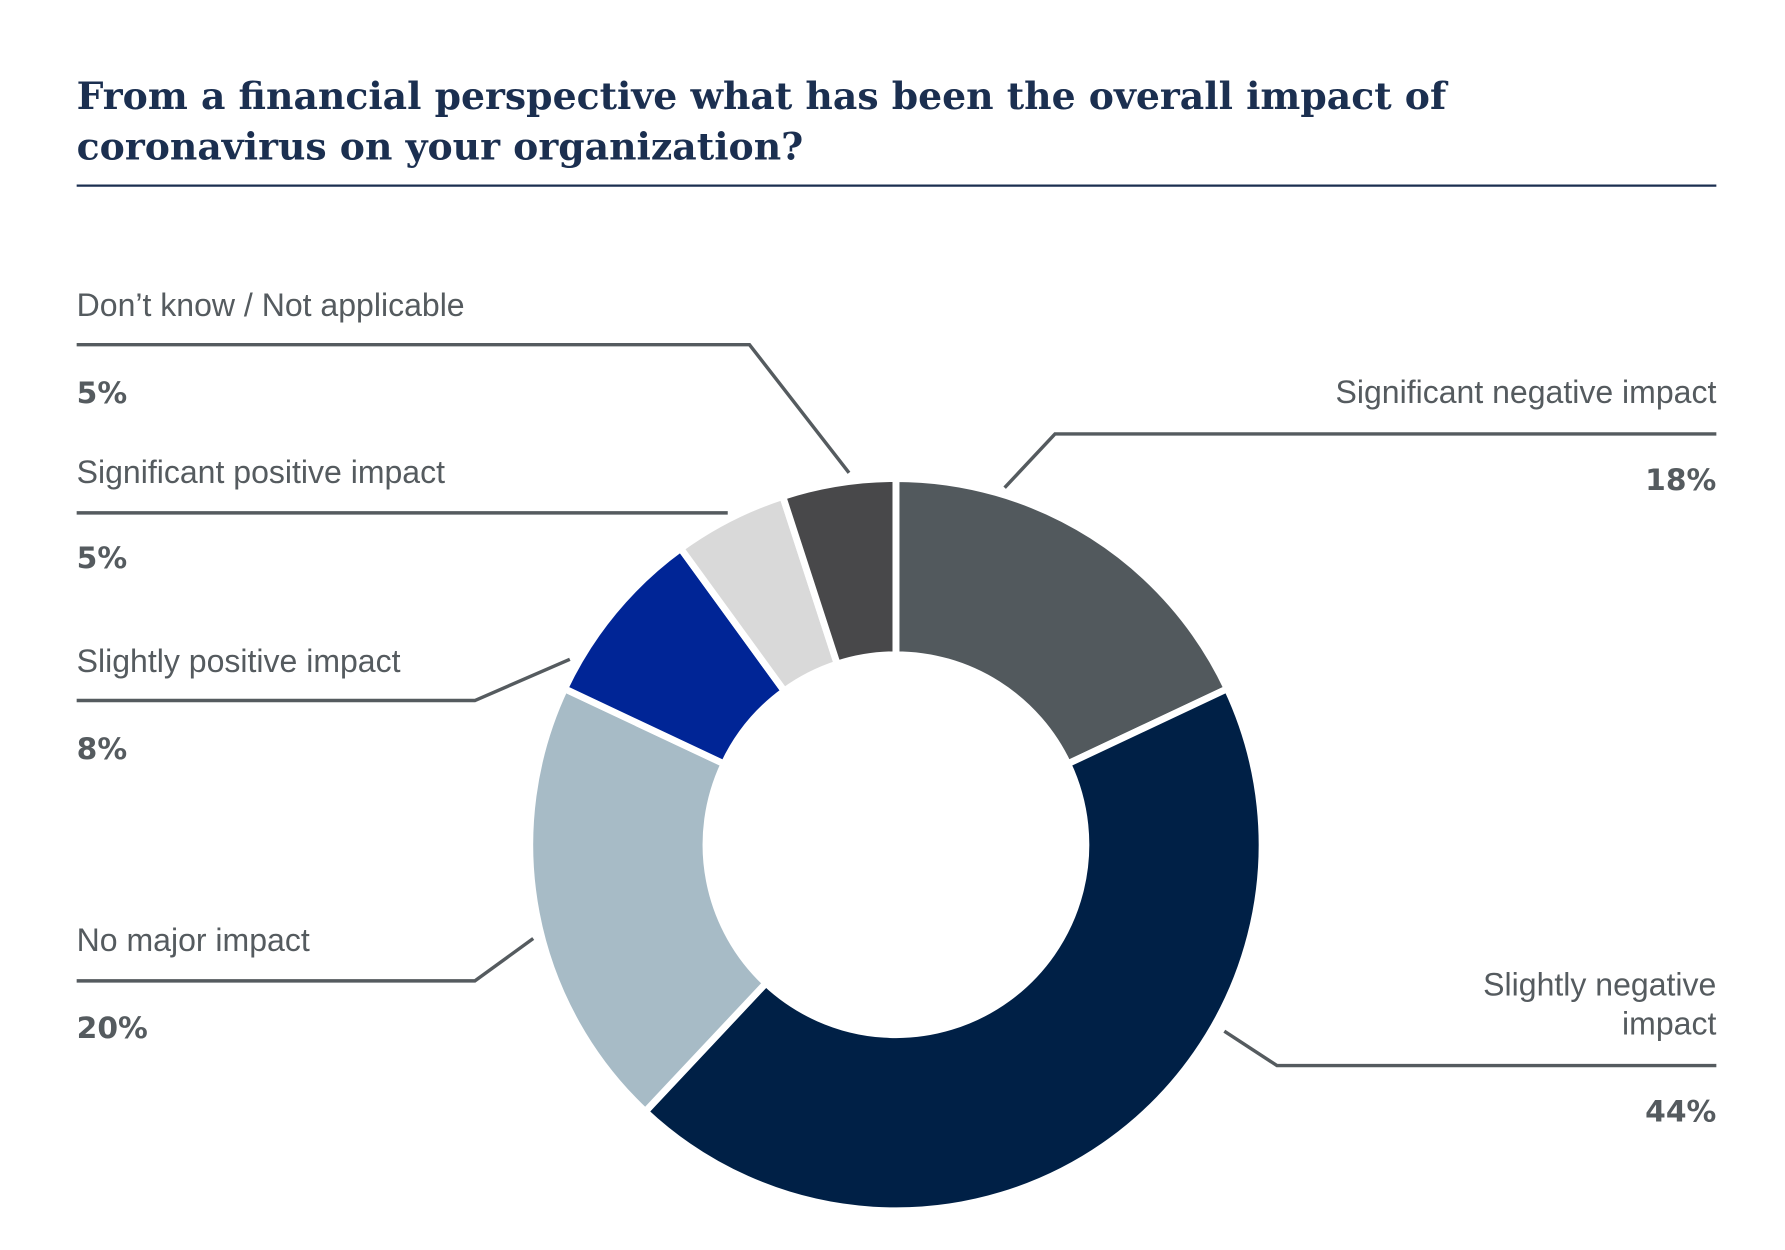 This screenshot has height=1250, width=1785. What do you see at coordinates (648, 900) in the screenshot?
I see `slice-no-major-impact` at bounding box center [648, 900].